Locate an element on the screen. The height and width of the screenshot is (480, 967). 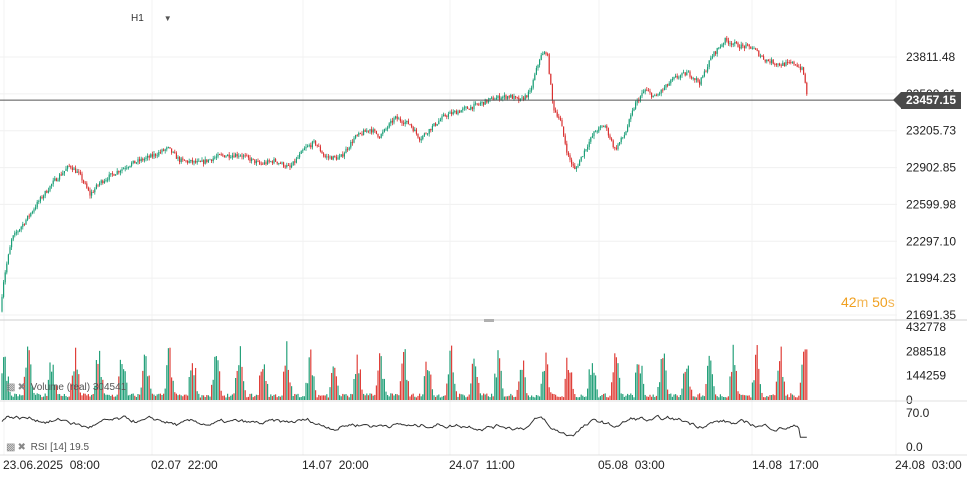
pane-resize-handle is located at coordinates (489, 320).